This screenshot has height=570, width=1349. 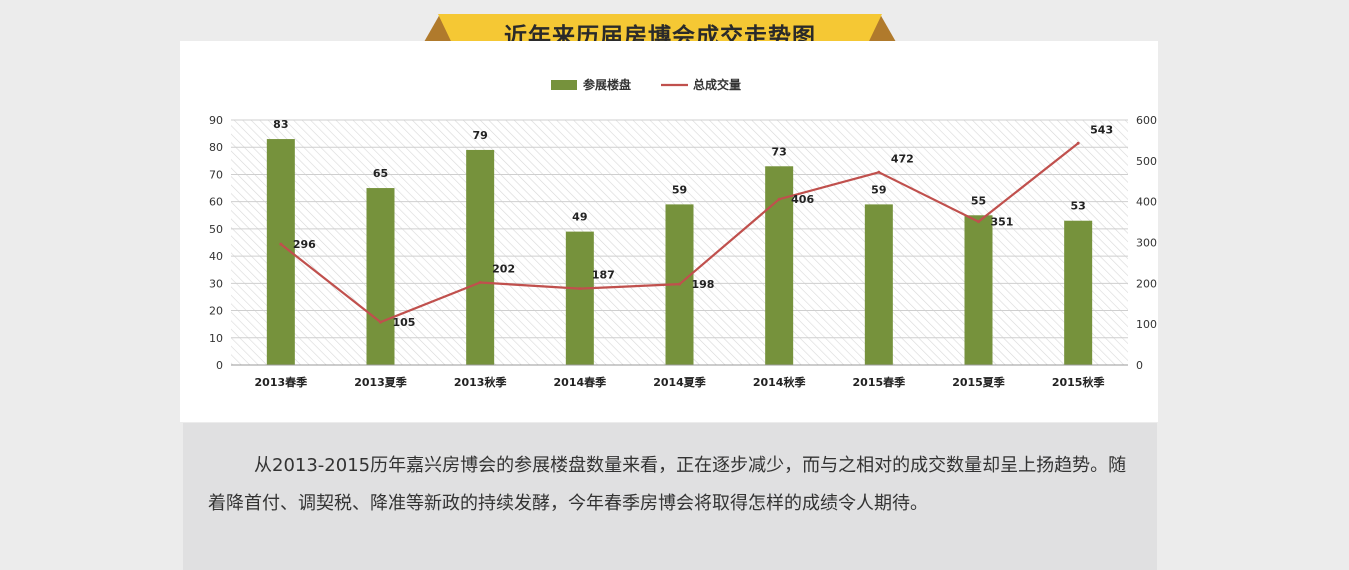 I want to click on x-category-label: 2015夏季, so click(x=979, y=382).